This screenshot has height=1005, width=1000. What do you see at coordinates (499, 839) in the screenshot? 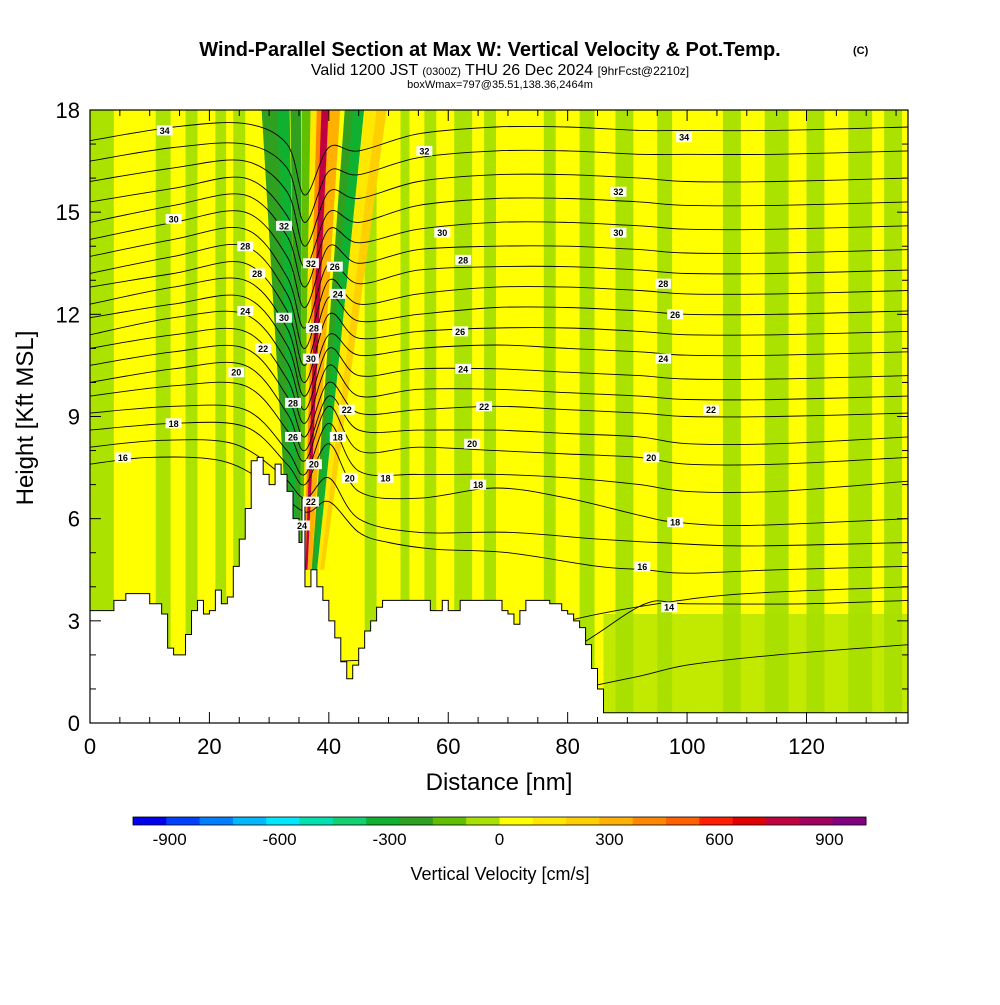
I see `colorbar-tick-label: 0` at bounding box center [499, 839].